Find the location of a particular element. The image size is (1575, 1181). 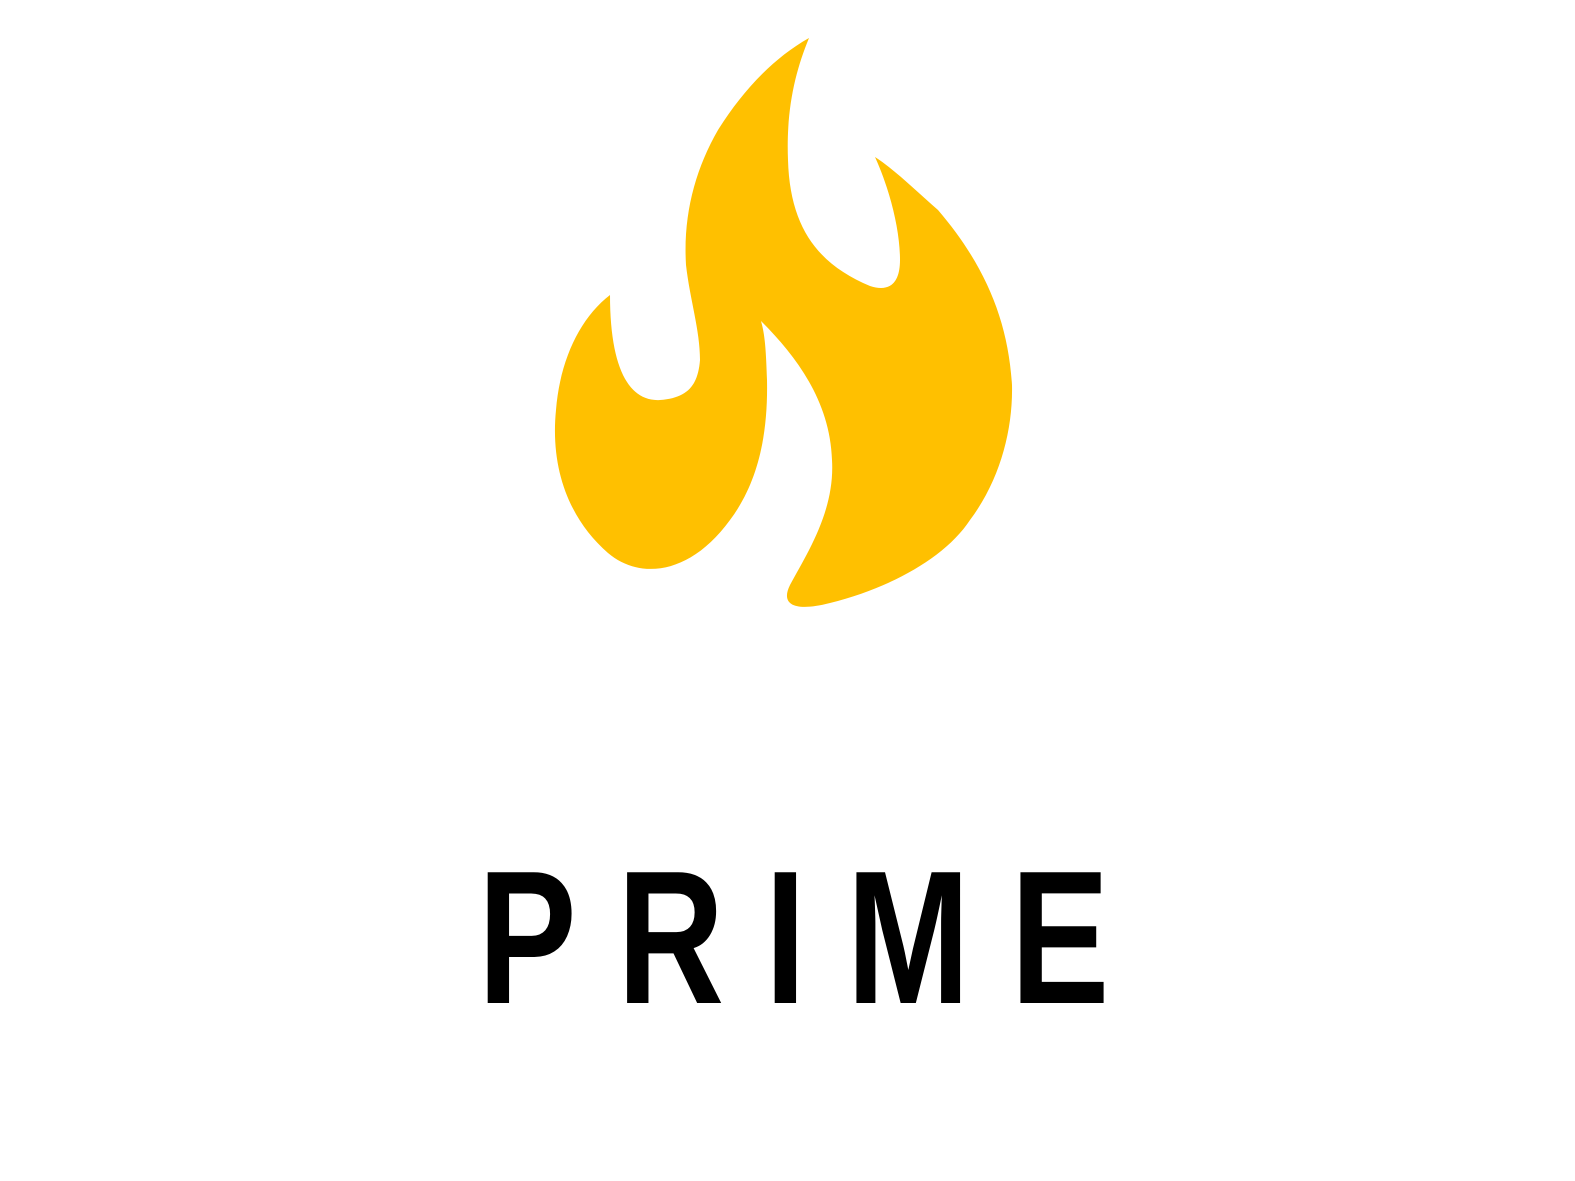

flame-icon is located at coordinates (783, 322).